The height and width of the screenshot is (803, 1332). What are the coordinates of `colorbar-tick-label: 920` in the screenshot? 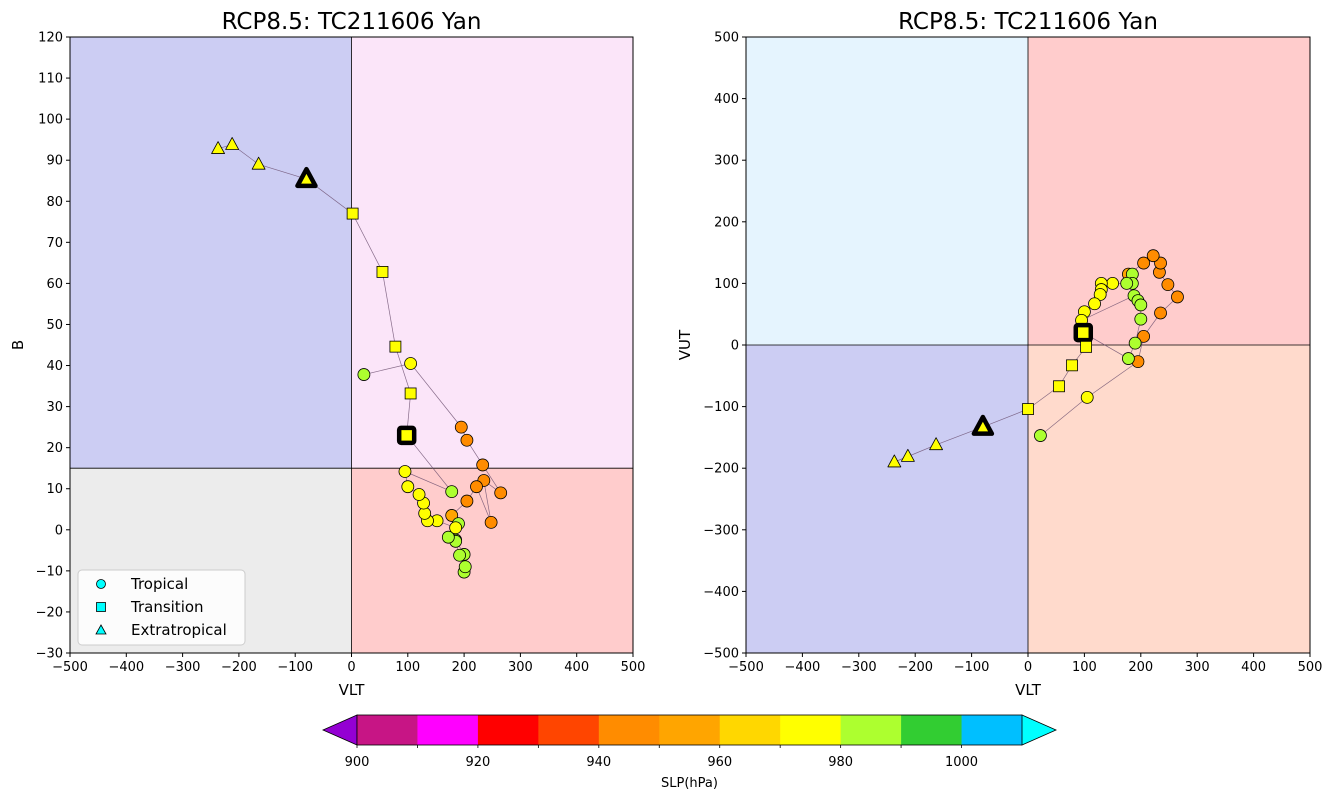 It's located at (477, 762).